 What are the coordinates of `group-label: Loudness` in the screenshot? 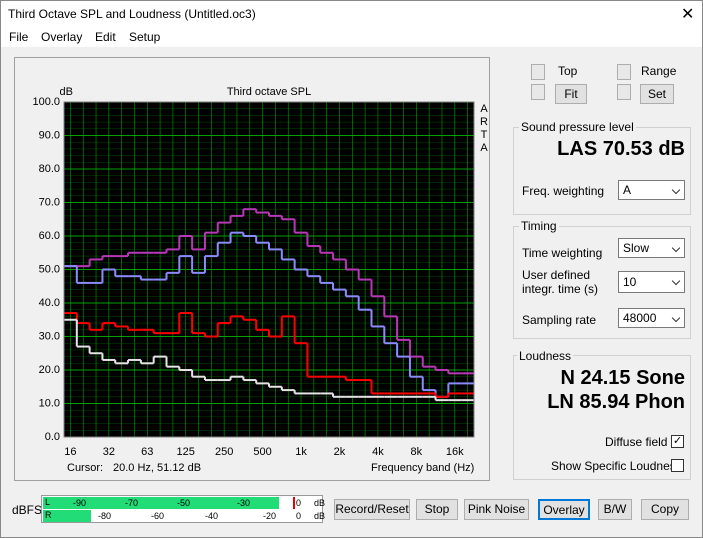 It's located at (545, 356).